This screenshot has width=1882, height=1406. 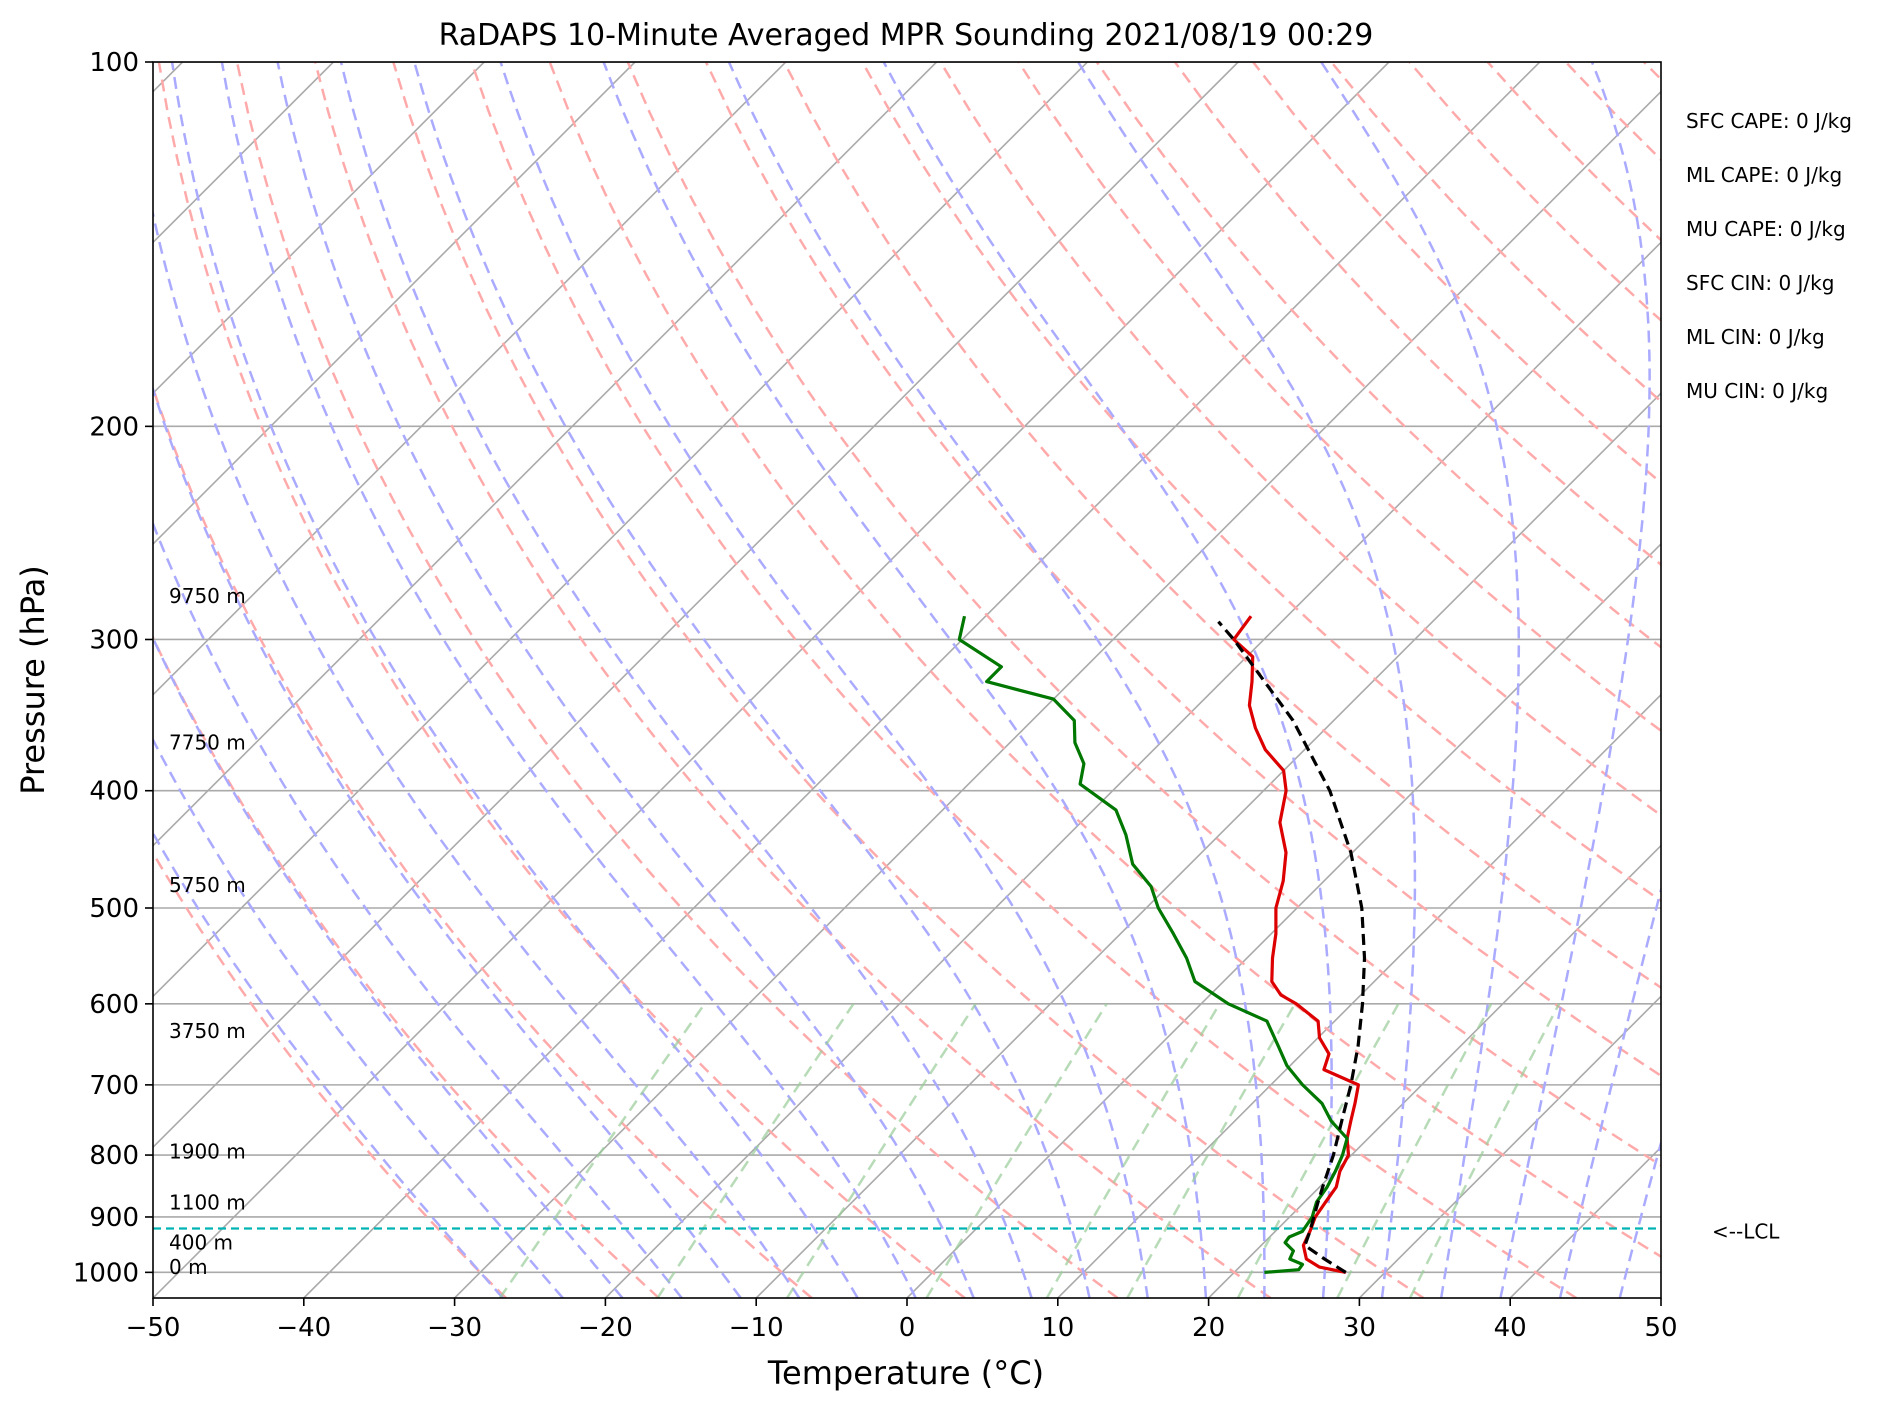 I want to click on y-tick-label: 400, so click(x=114, y=792).